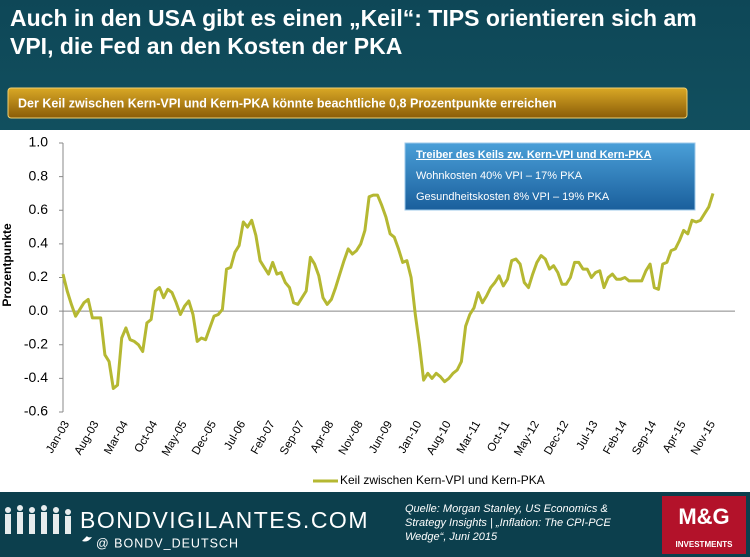 The width and height of the screenshot is (750, 557). What do you see at coordinates (39, 310) in the screenshot?
I see `y-tick-label: 0.0` at bounding box center [39, 310].